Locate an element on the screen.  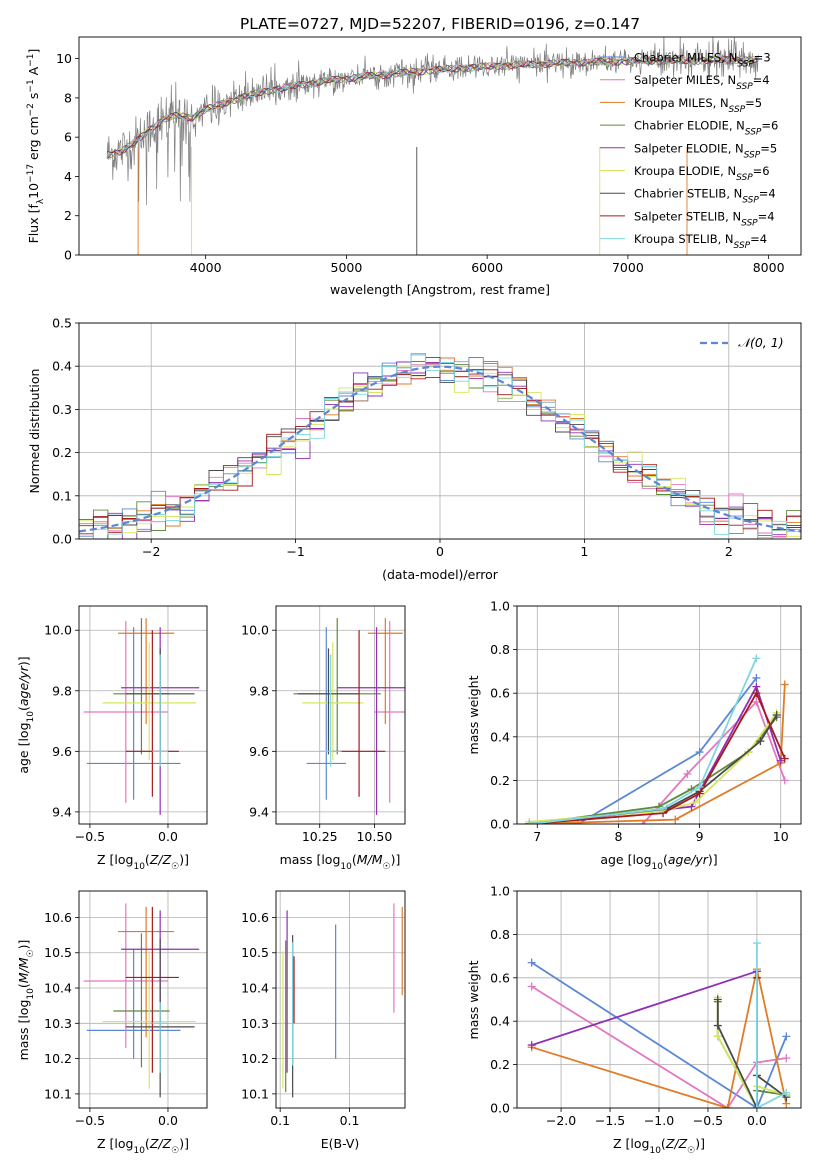
x-tick-label: 7000 is located at coordinates (628, 267).